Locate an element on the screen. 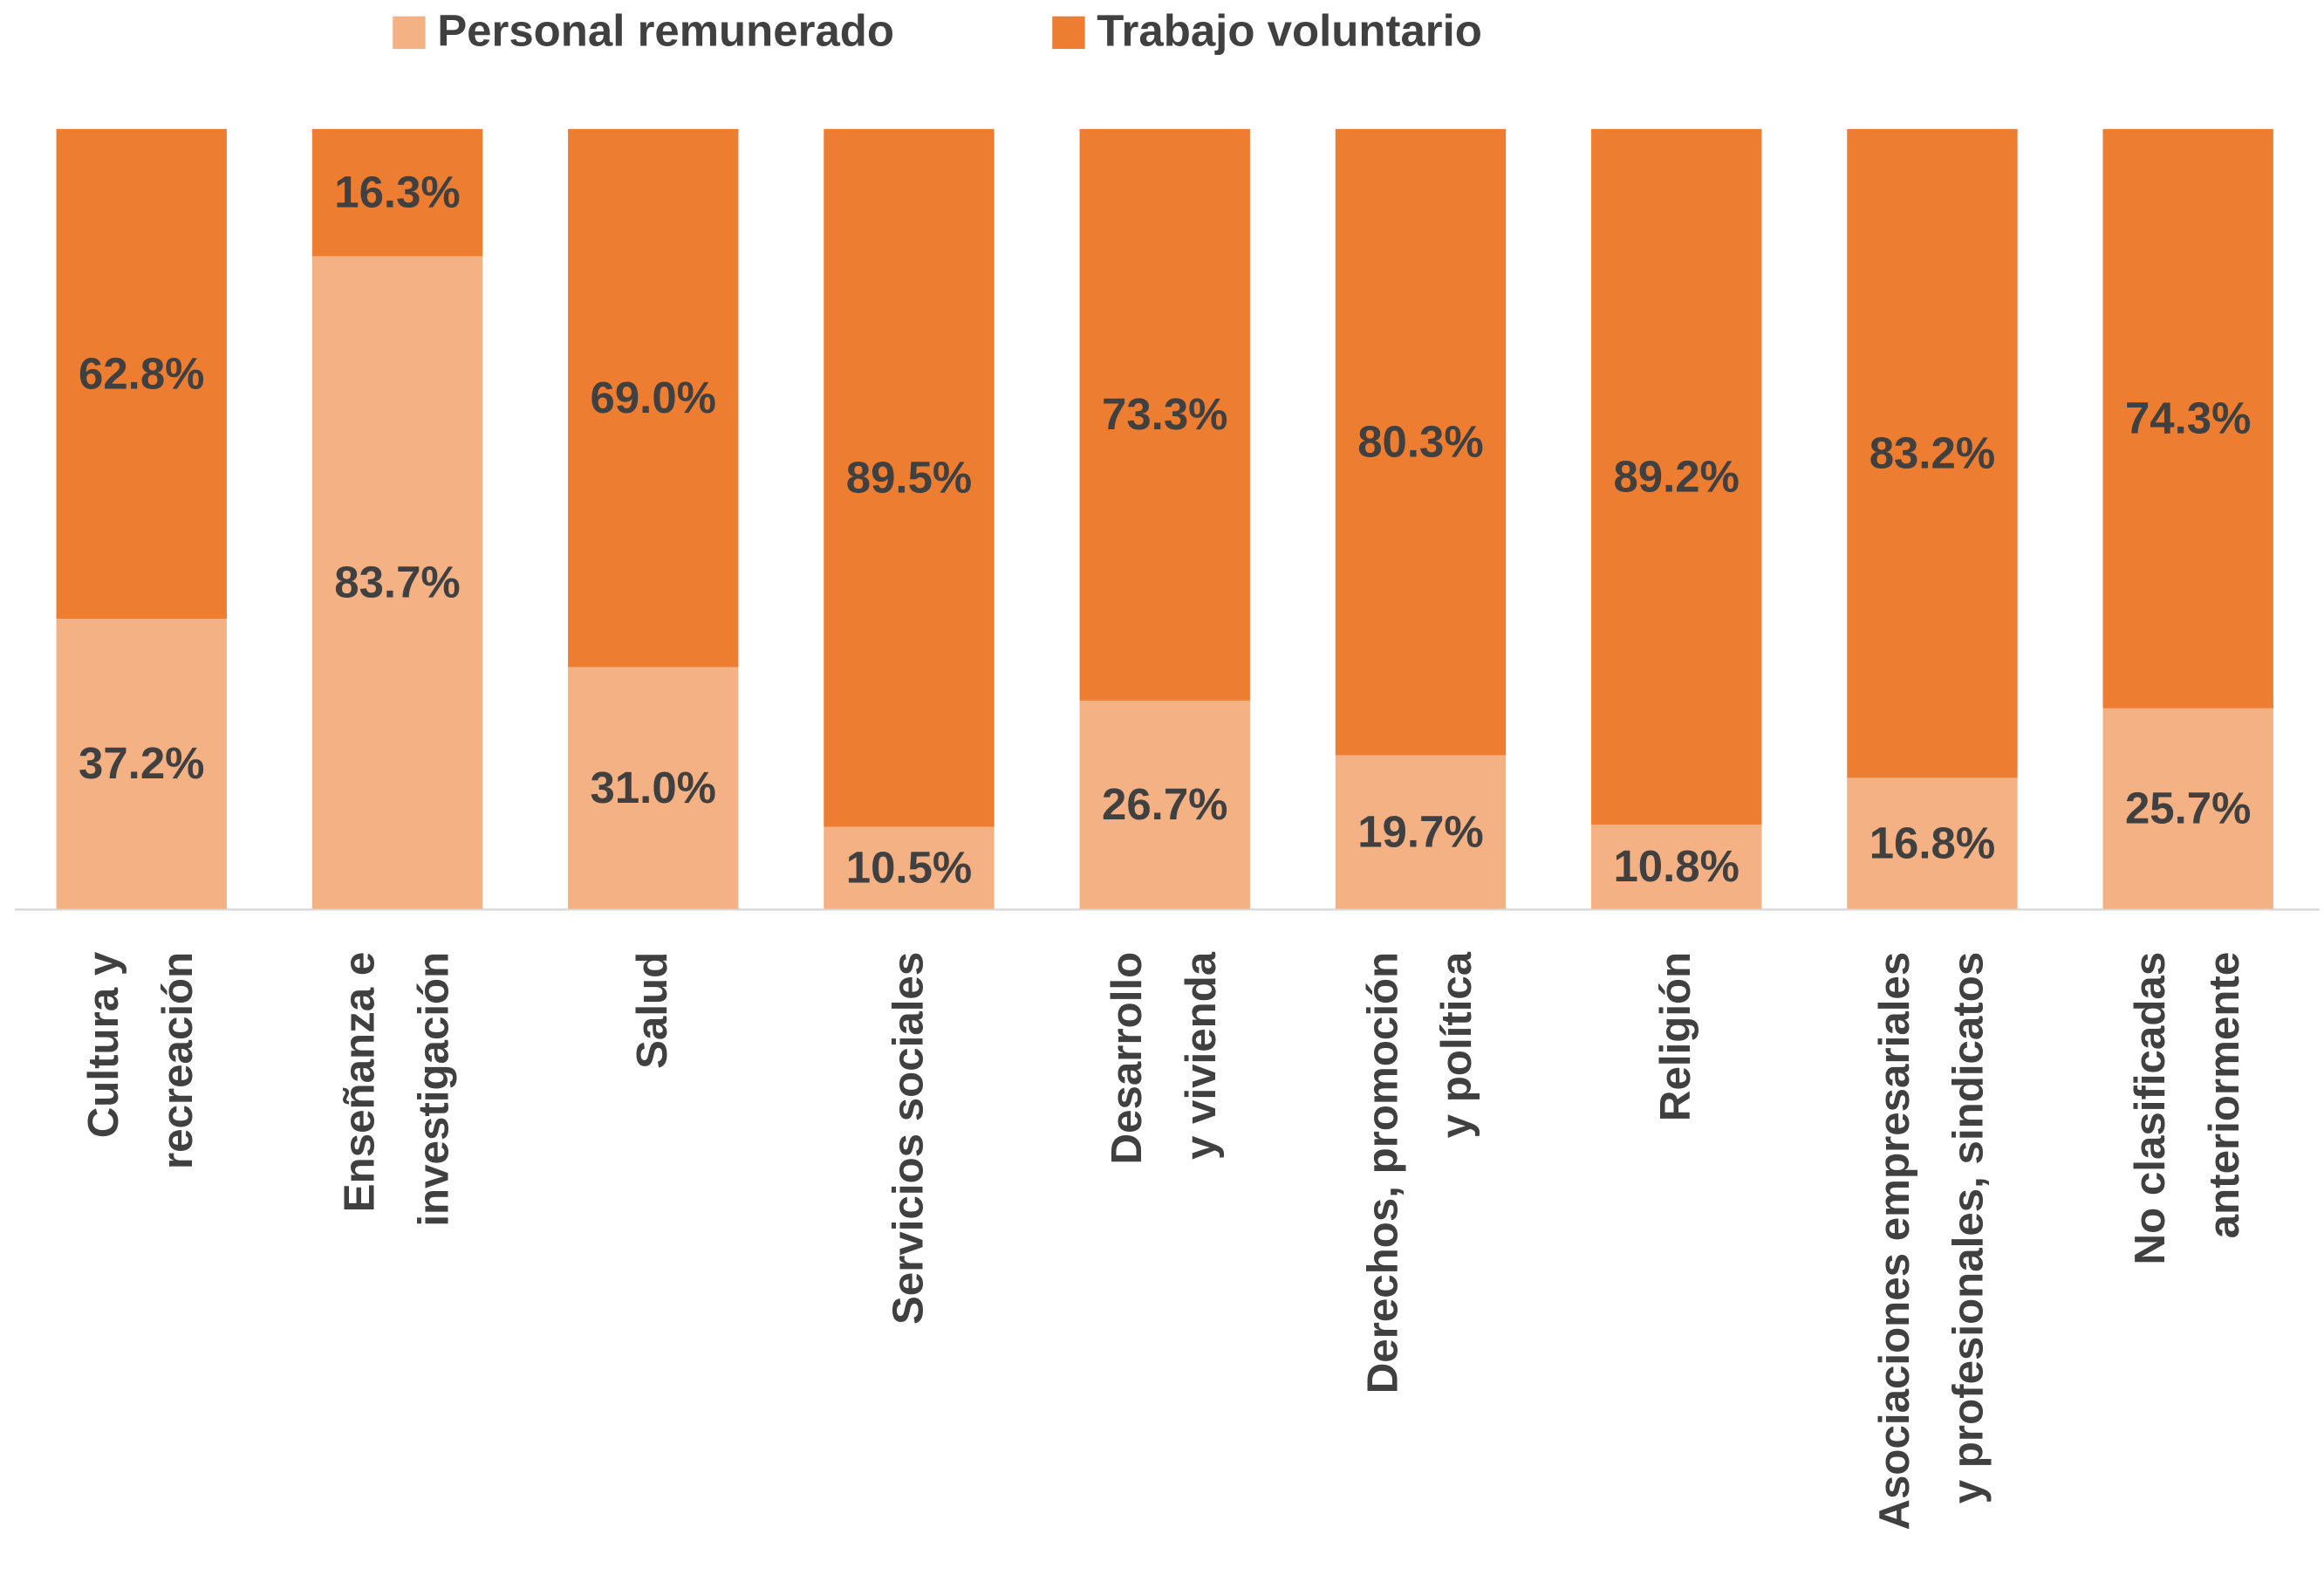 Image resolution: width=2324 pixels, height=1589 pixels. data-label: 25.7% is located at coordinates (2188, 808).